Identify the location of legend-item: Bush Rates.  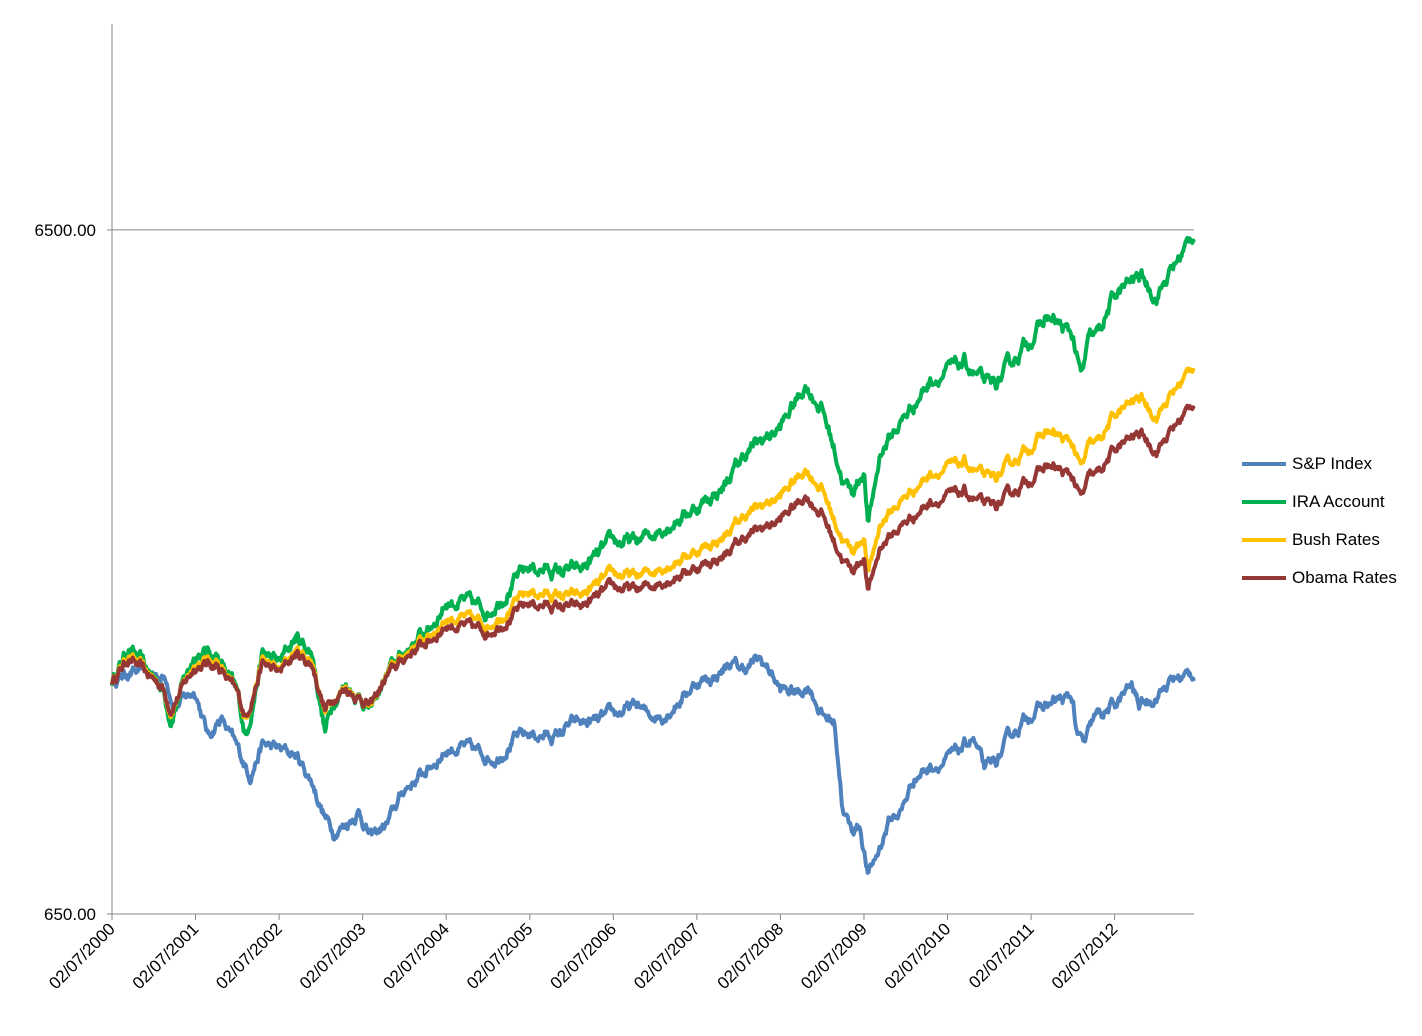
(1329, 540).